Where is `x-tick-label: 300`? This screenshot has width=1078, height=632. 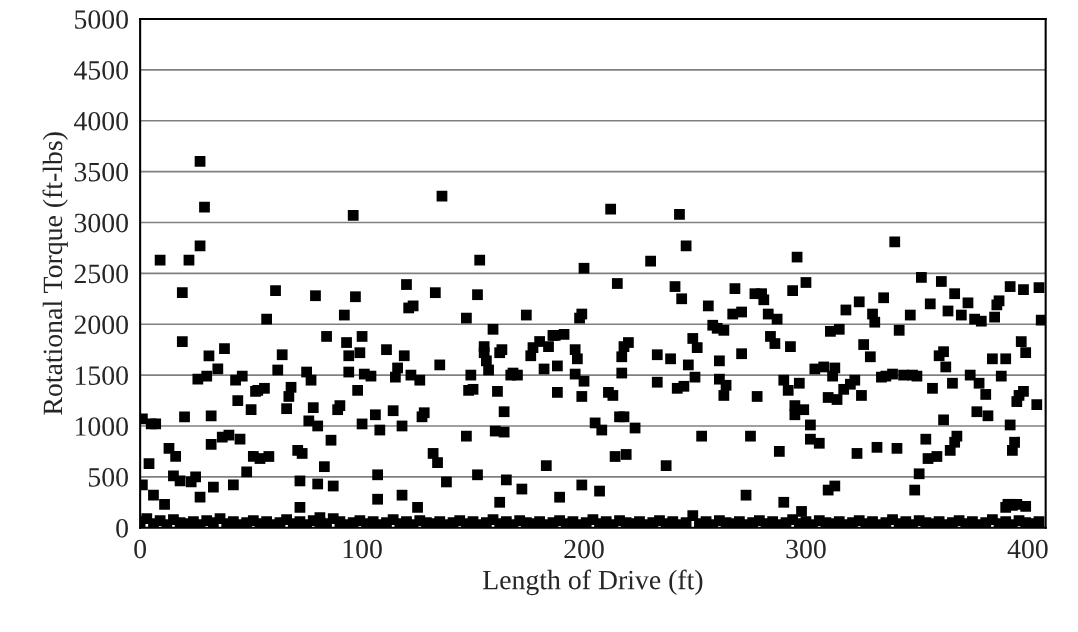
x-tick-label: 300 is located at coordinates (806, 549).